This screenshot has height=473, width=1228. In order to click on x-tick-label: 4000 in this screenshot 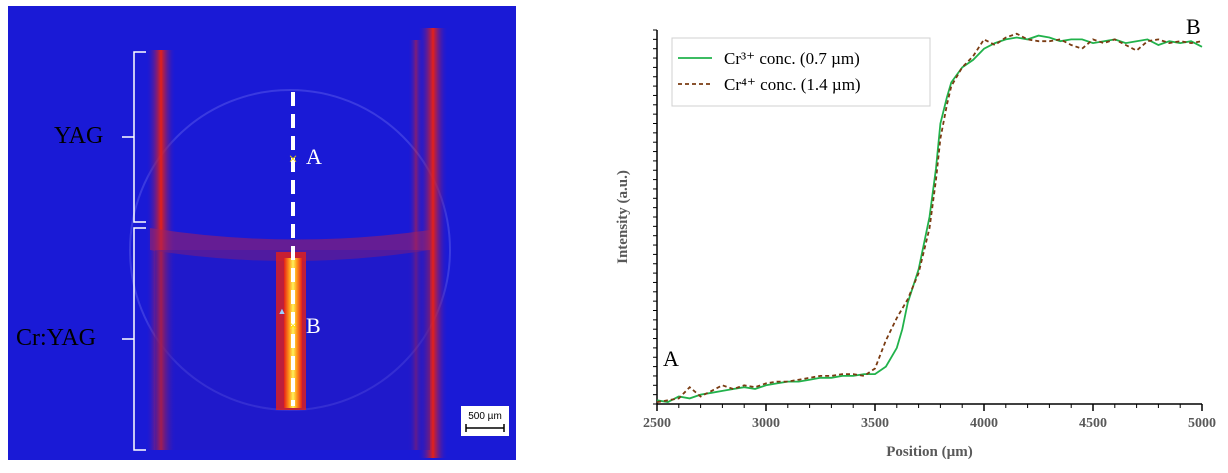, I will do `click(984, 423)`.